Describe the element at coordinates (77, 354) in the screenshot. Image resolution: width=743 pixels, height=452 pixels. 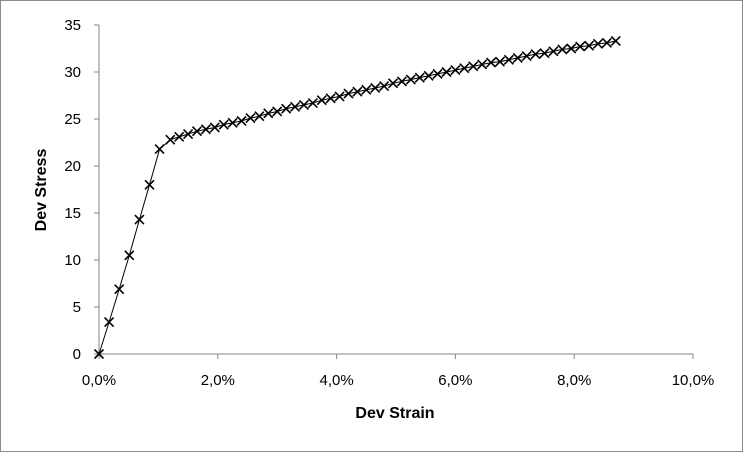
I see `y-tick-label: 0` at that location.